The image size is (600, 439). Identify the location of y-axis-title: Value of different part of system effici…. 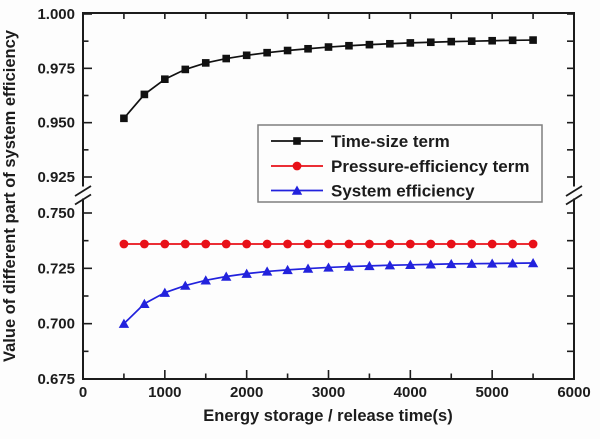
(10, 195).